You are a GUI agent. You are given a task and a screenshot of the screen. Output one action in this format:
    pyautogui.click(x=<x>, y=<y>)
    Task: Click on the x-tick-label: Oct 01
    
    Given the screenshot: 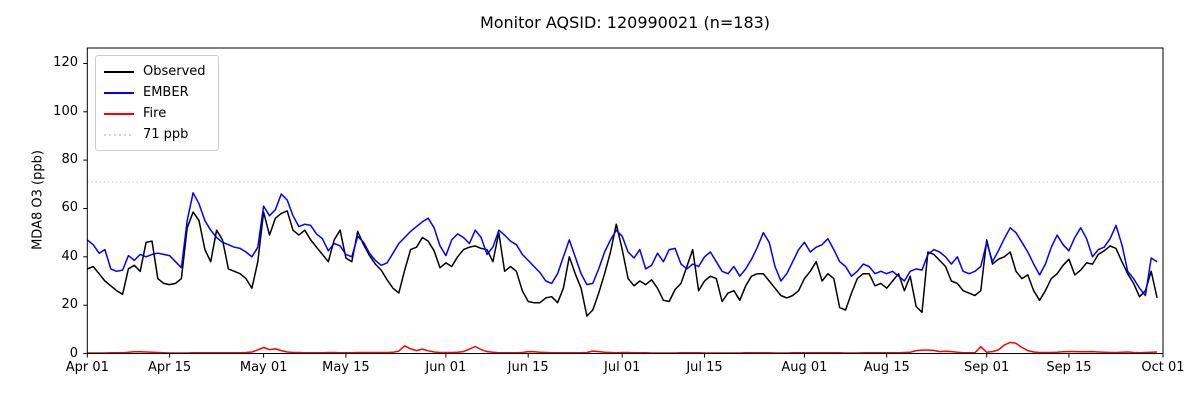 What is the action you would take?
    pyautogui.click(x=1163, y=367)
    